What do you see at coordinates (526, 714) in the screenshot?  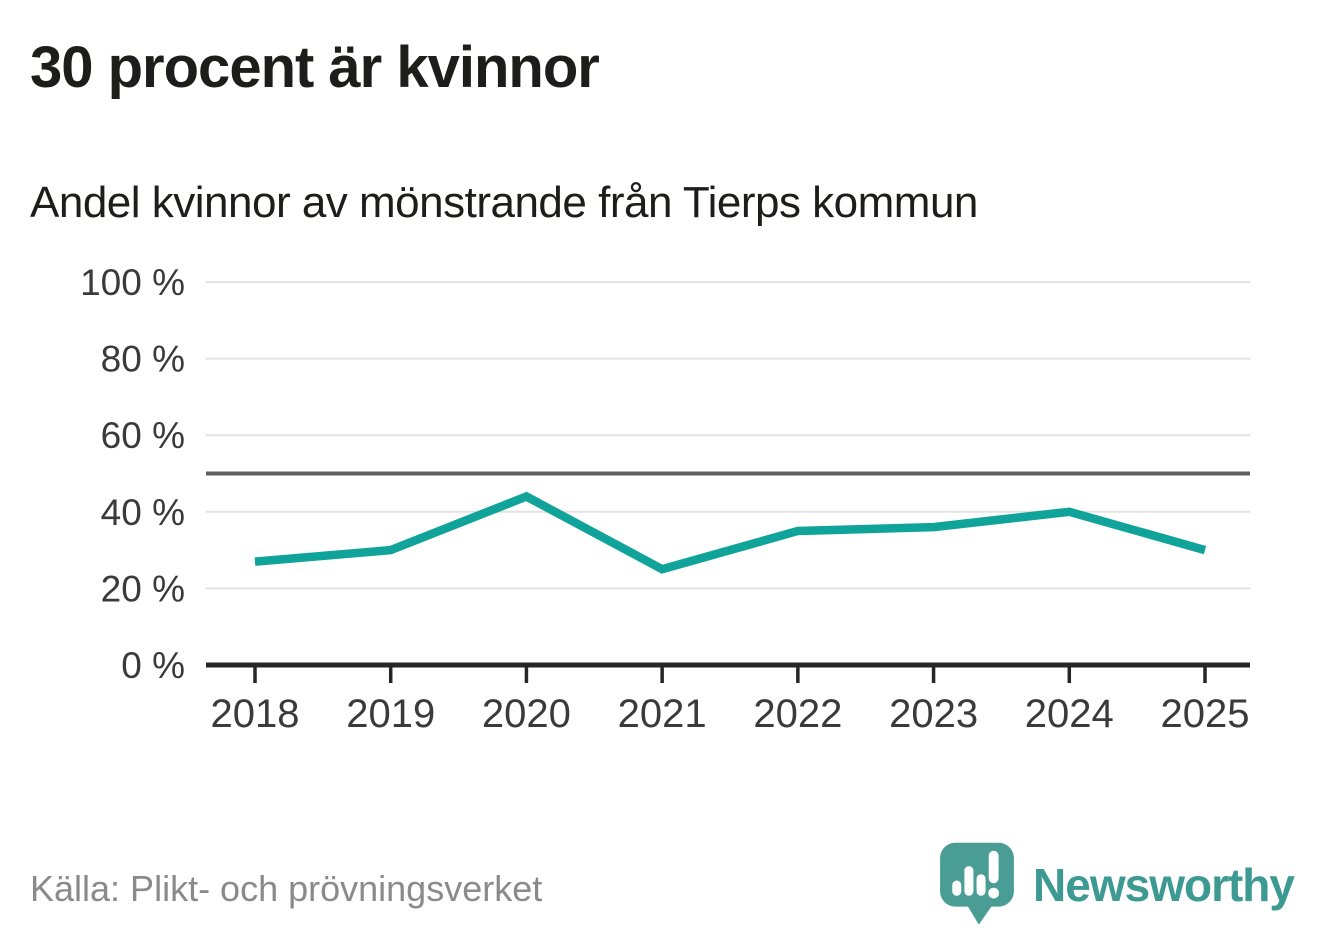 I see `x-tick-label: 2020` at bounding box center [526, 714].